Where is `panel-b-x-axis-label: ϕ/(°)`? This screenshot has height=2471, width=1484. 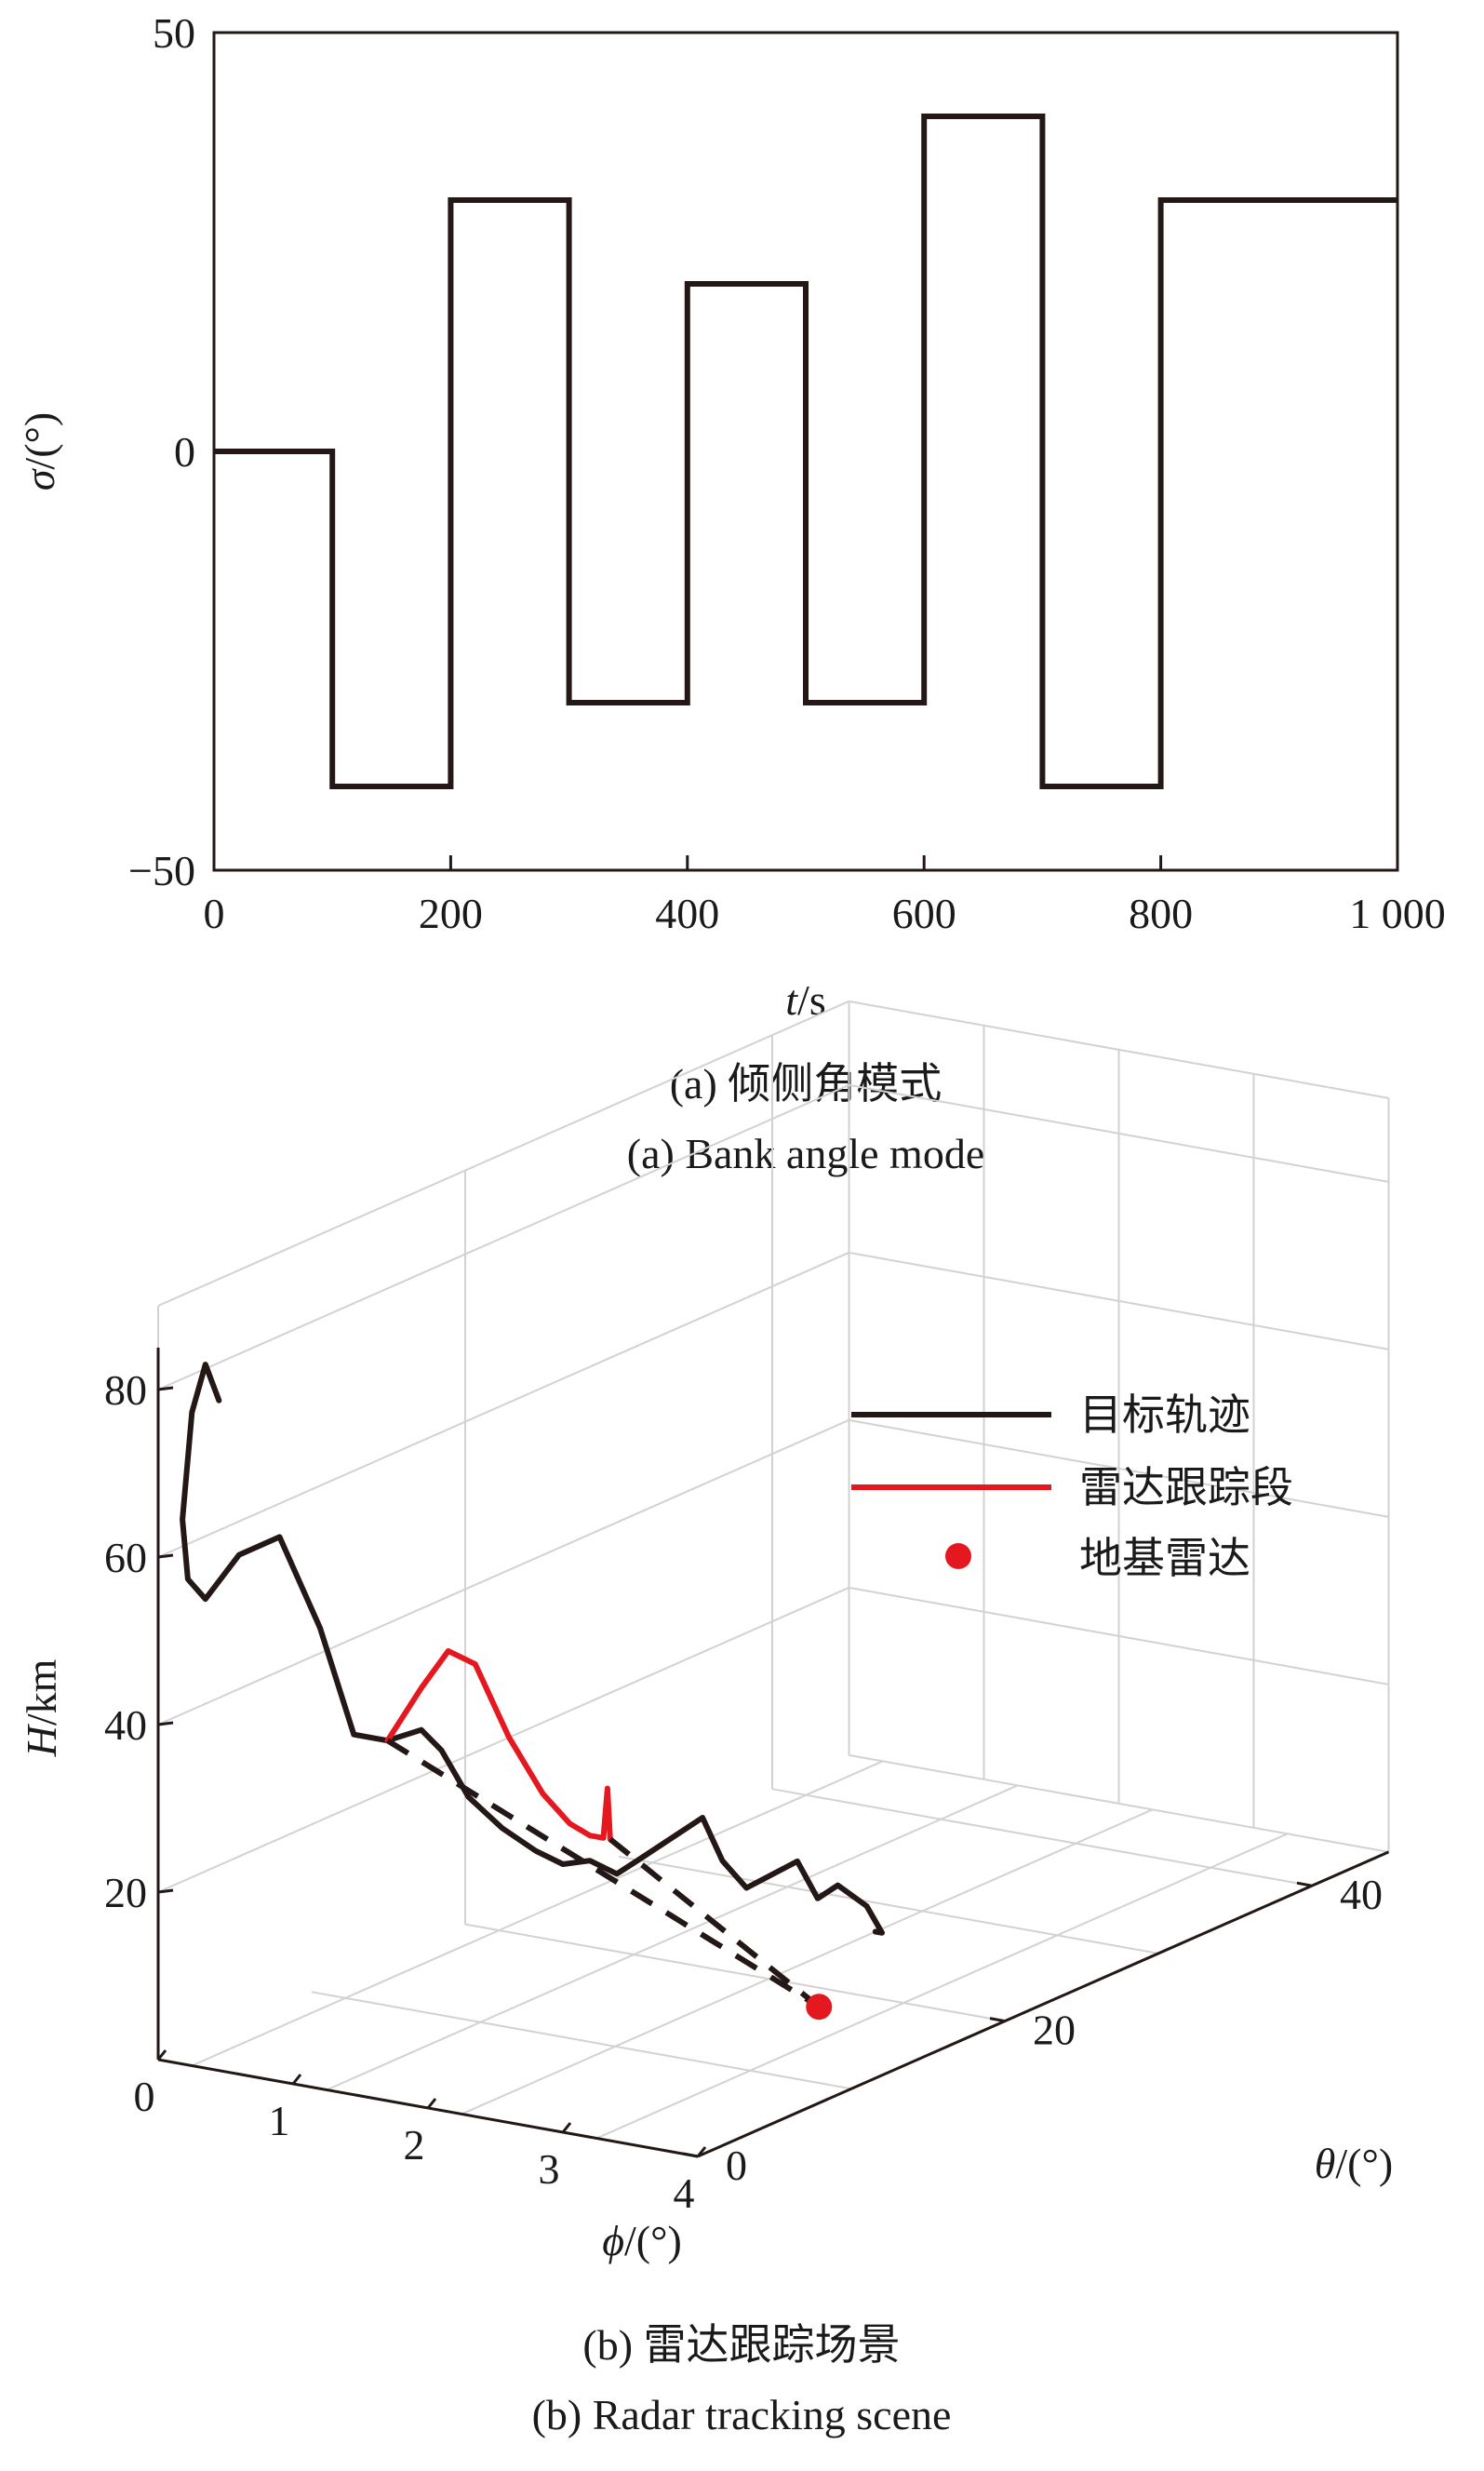 panel-b-x-axis-label: ϕ/(°) is located at coordinates (642, 2241).